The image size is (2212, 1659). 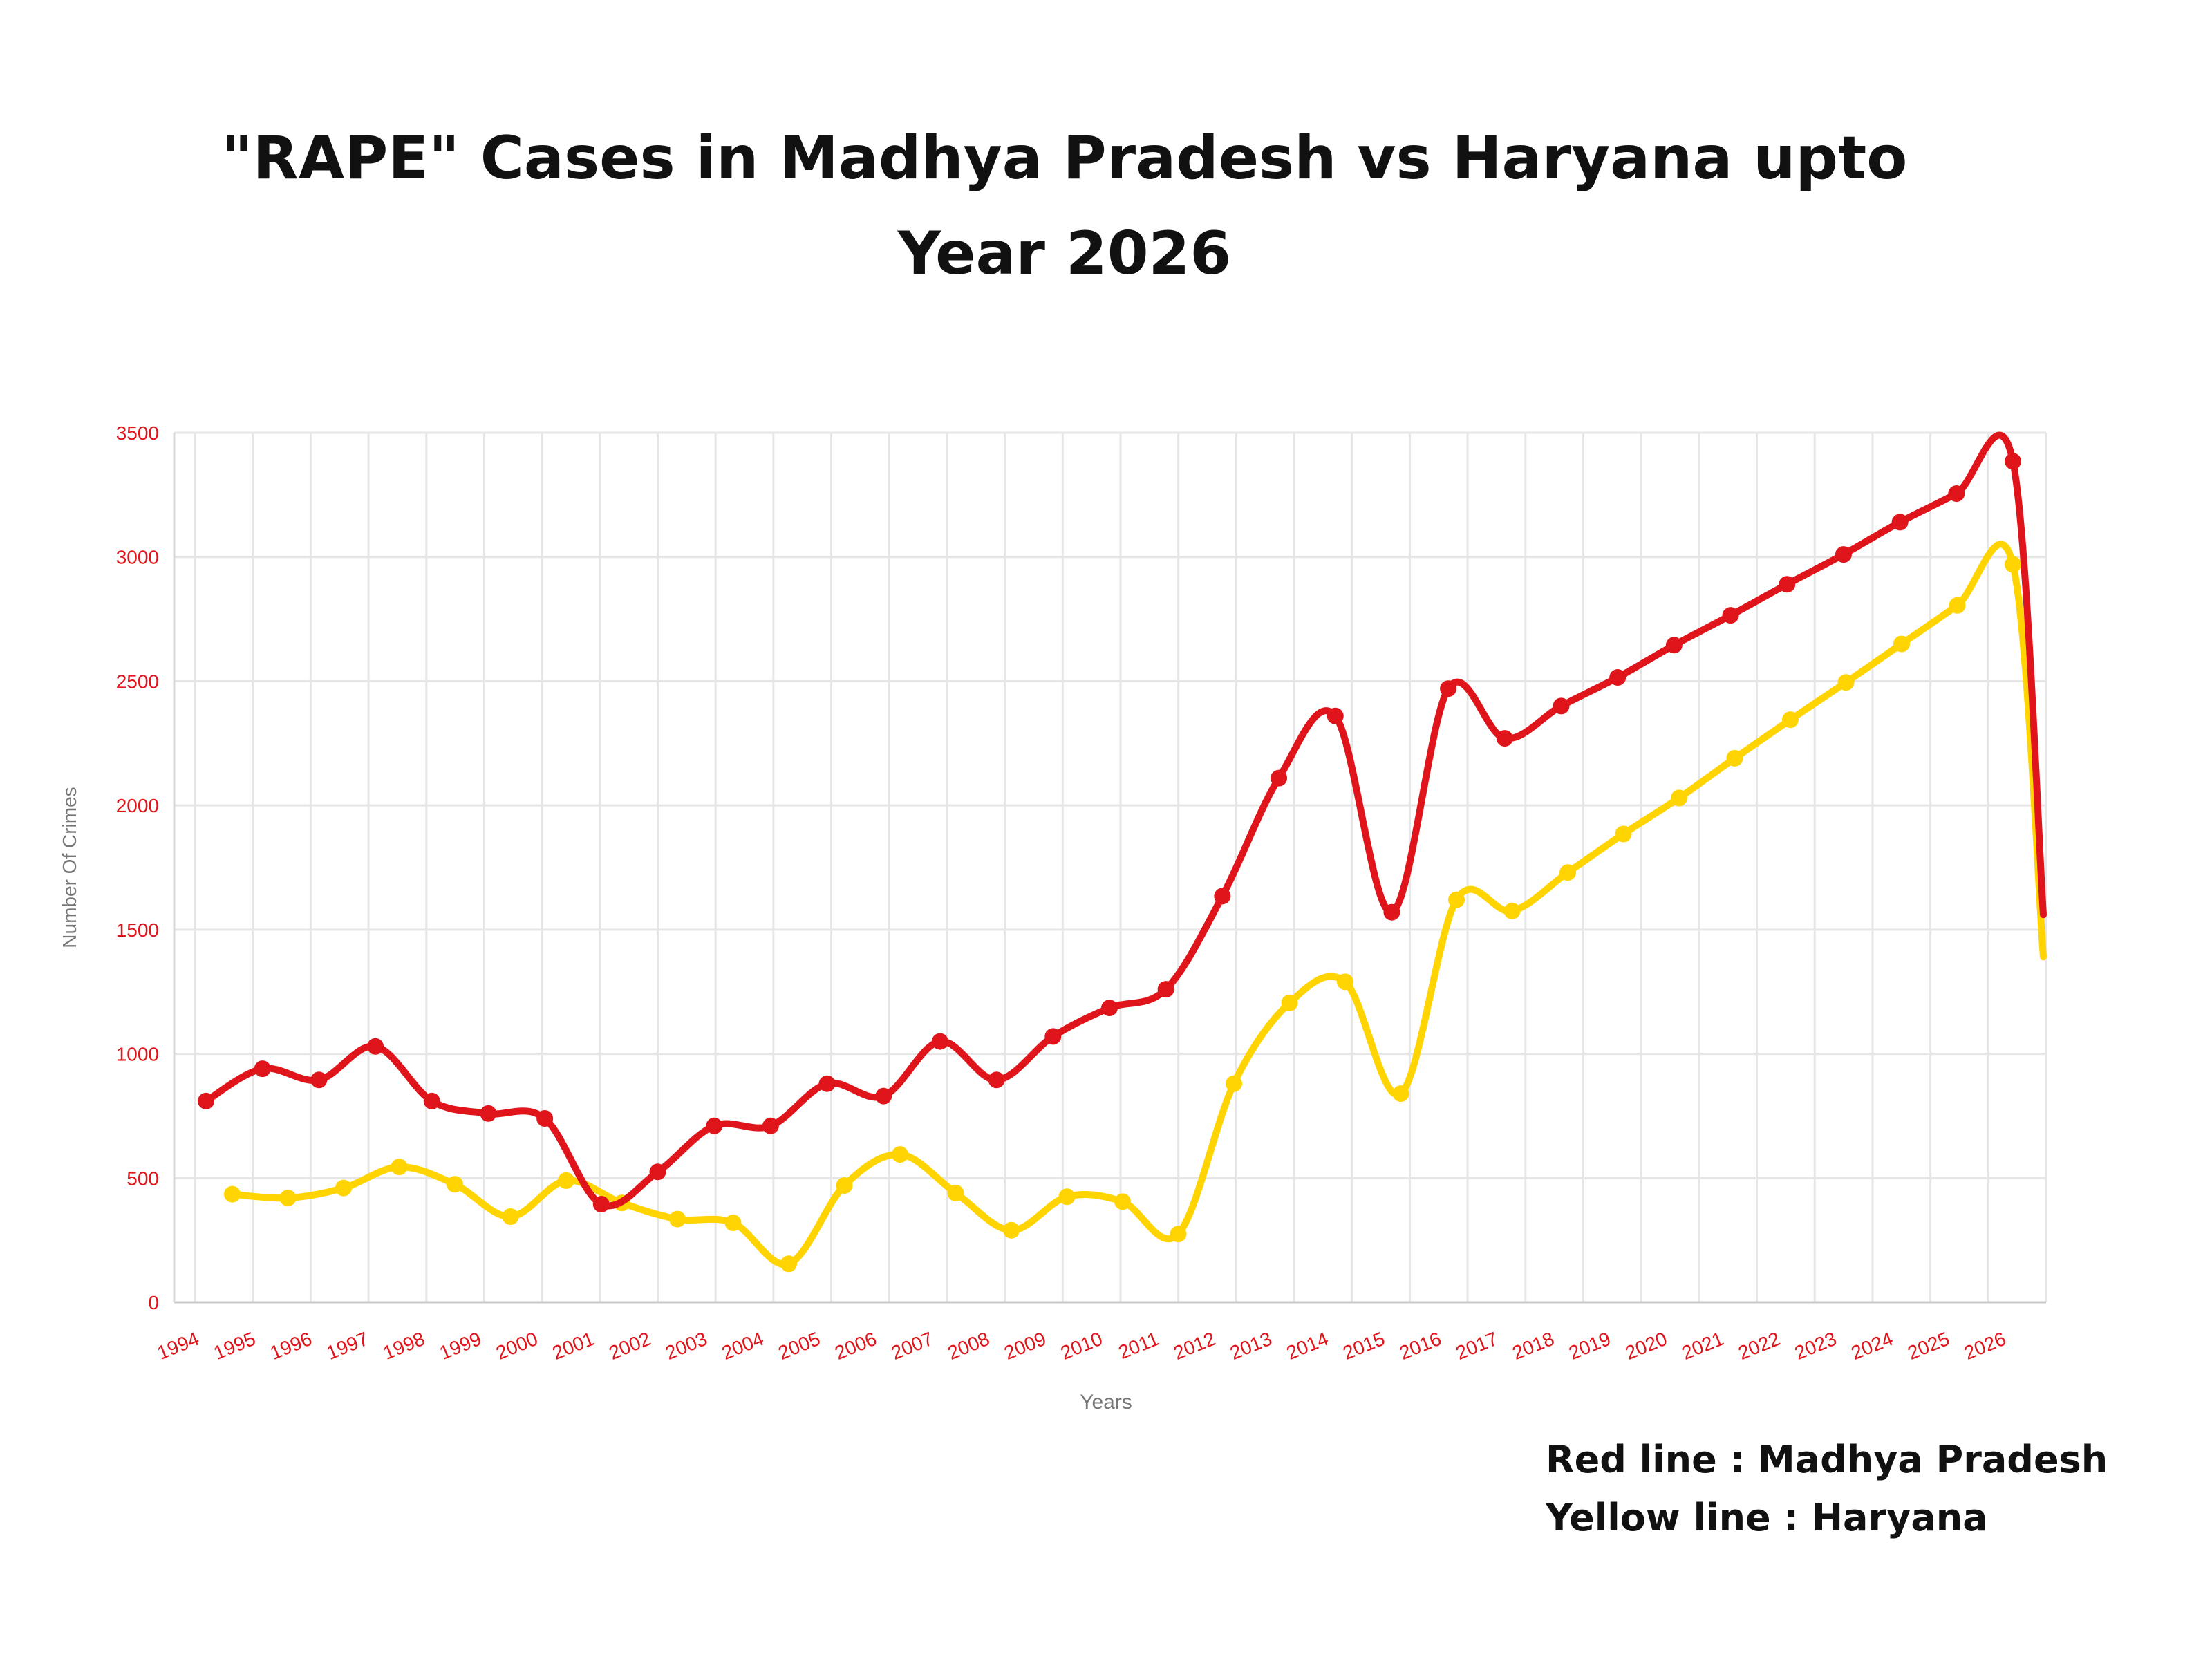 I want to click on y-axis-title: Number Of Crimes, so click(x=69, y=868).